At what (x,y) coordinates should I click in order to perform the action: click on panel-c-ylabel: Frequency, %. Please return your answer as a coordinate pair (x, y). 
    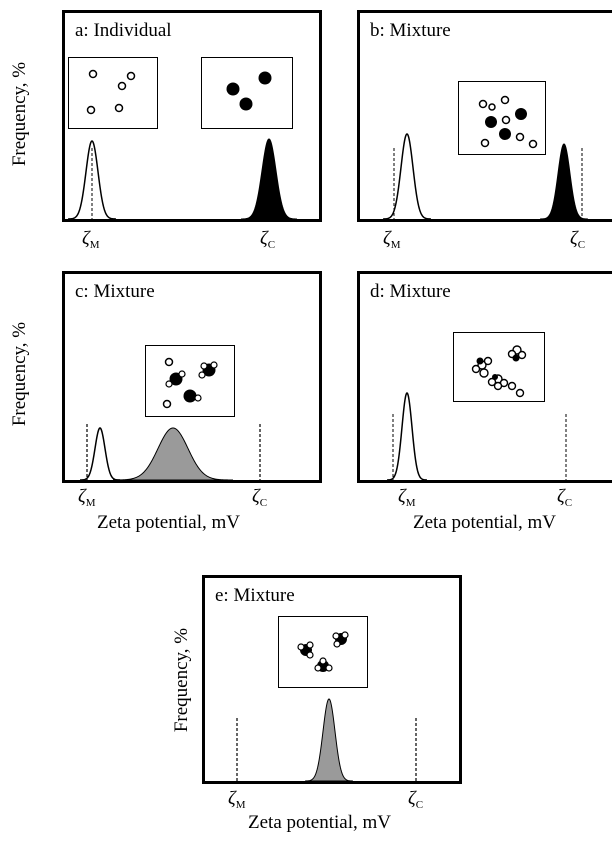
    Looking at the image, I should click on (19, 374).